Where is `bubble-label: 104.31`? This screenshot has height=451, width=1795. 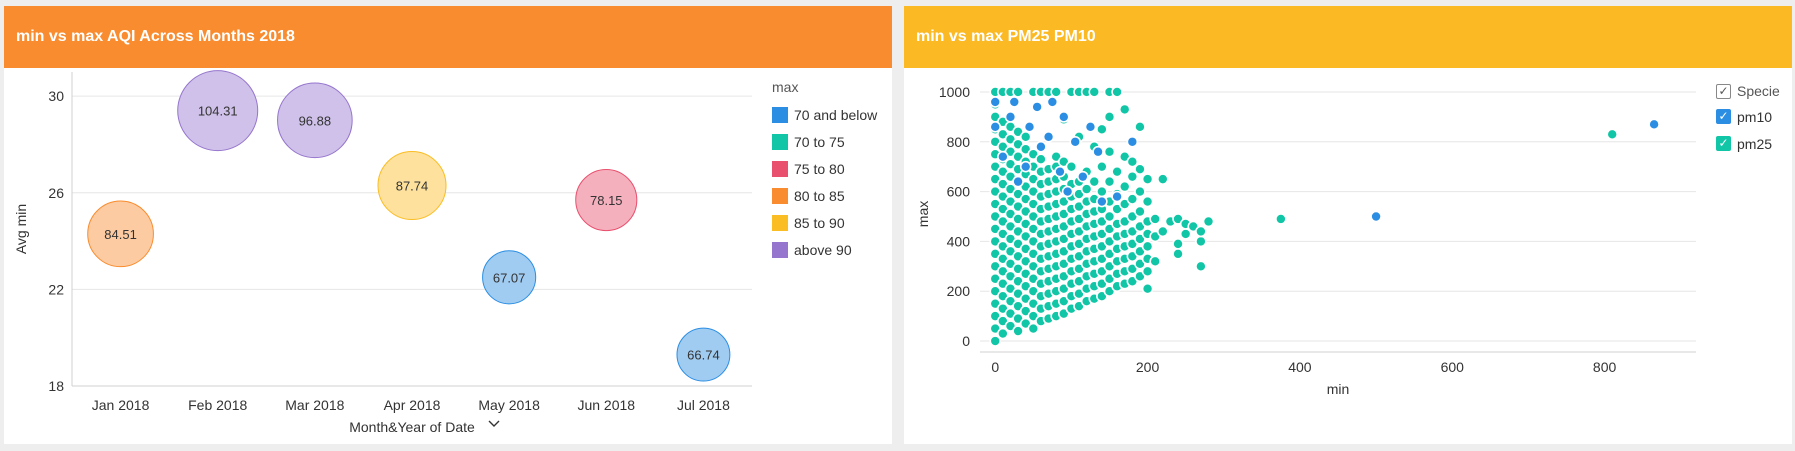 bubble-label: 104.31 is located at coordinates (218, 111).